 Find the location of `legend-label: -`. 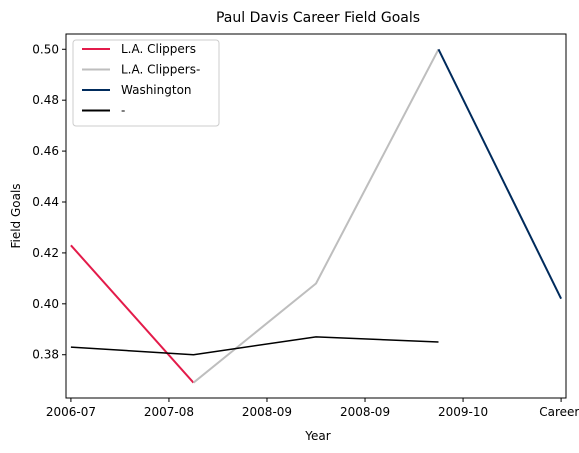

legend-label: - is located at coordinates (123, 111).